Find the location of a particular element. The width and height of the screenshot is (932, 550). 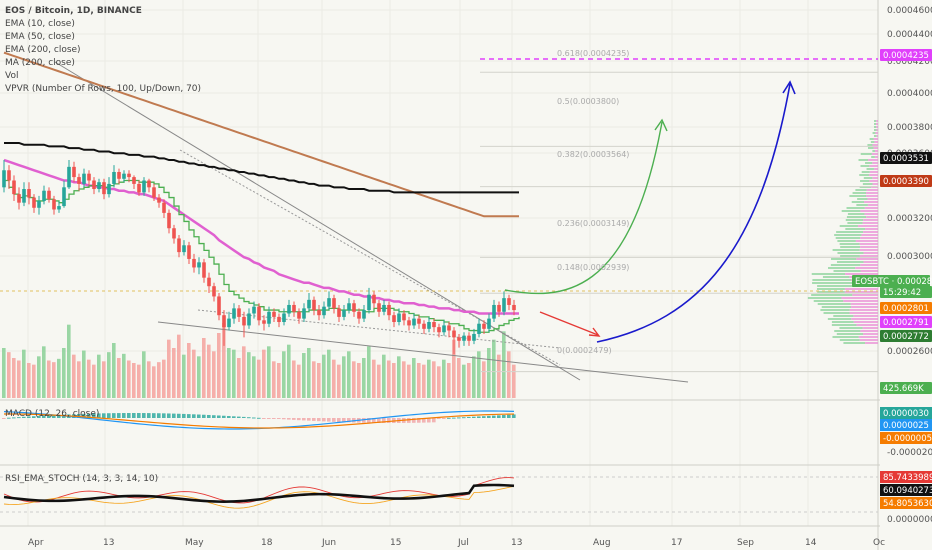

macd-badge is located at coordinates (906, 438).